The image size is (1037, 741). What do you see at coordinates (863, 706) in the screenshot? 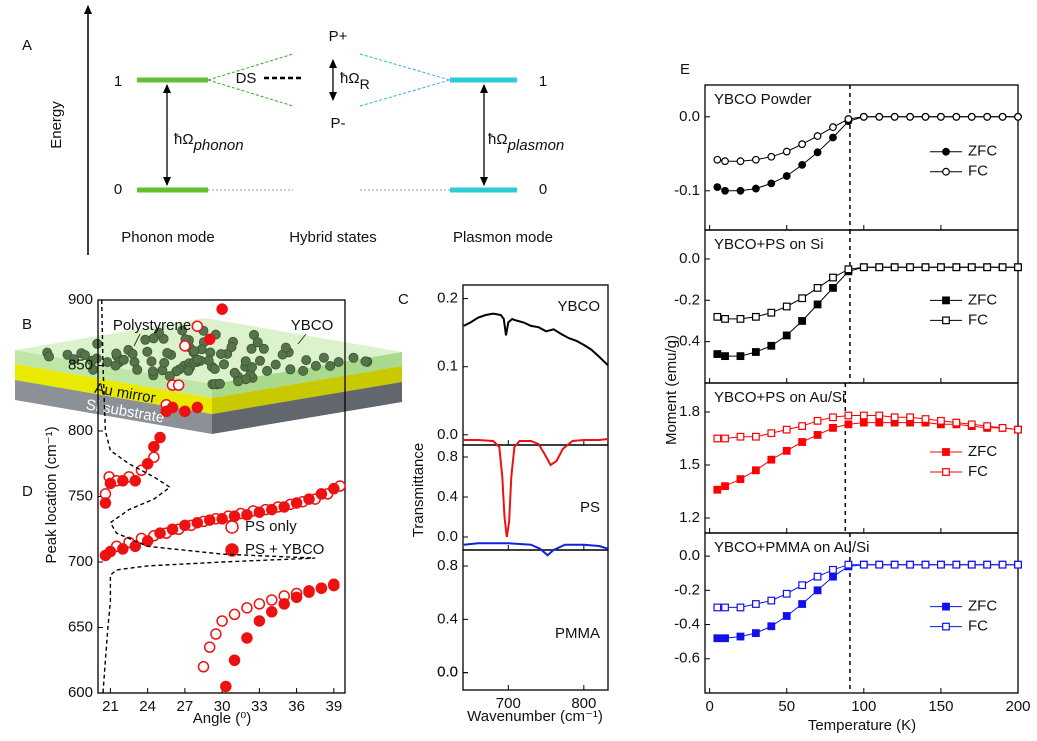
I see `x-tick-label: 100` at bounding box center [863, 706].